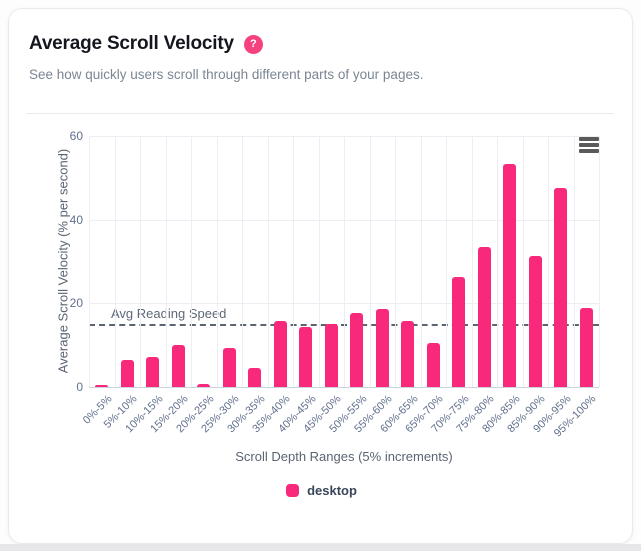 Image resolution: width=641 pixels, height=551 pixels. What do you see at coordinates (63, 261) in the screenshot?
I see `y-axis-title: Average Scroll Velocity (% per second)` at bounding box center [63, 261].